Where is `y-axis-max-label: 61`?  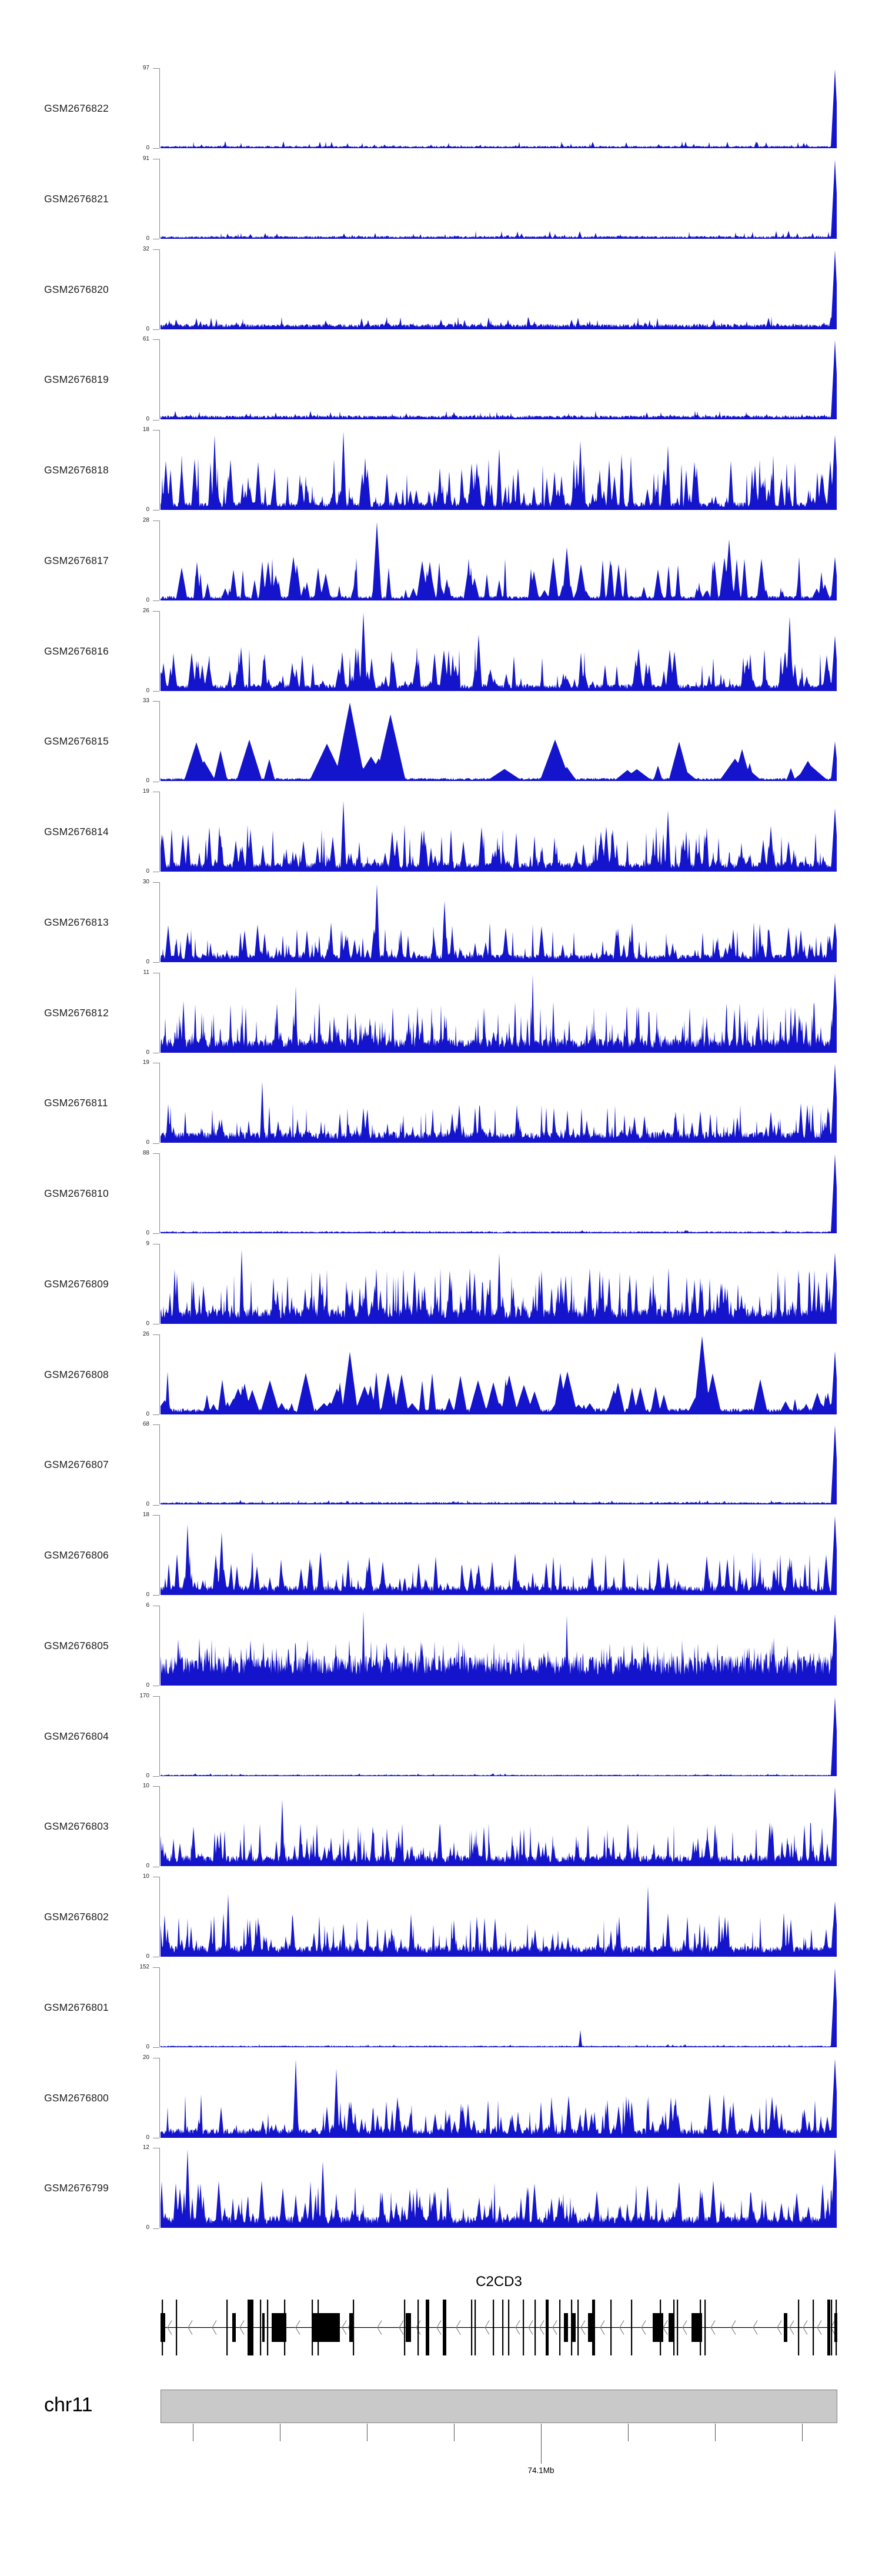 y-axis-max-label: 61 is located at coordinates (145, 339).